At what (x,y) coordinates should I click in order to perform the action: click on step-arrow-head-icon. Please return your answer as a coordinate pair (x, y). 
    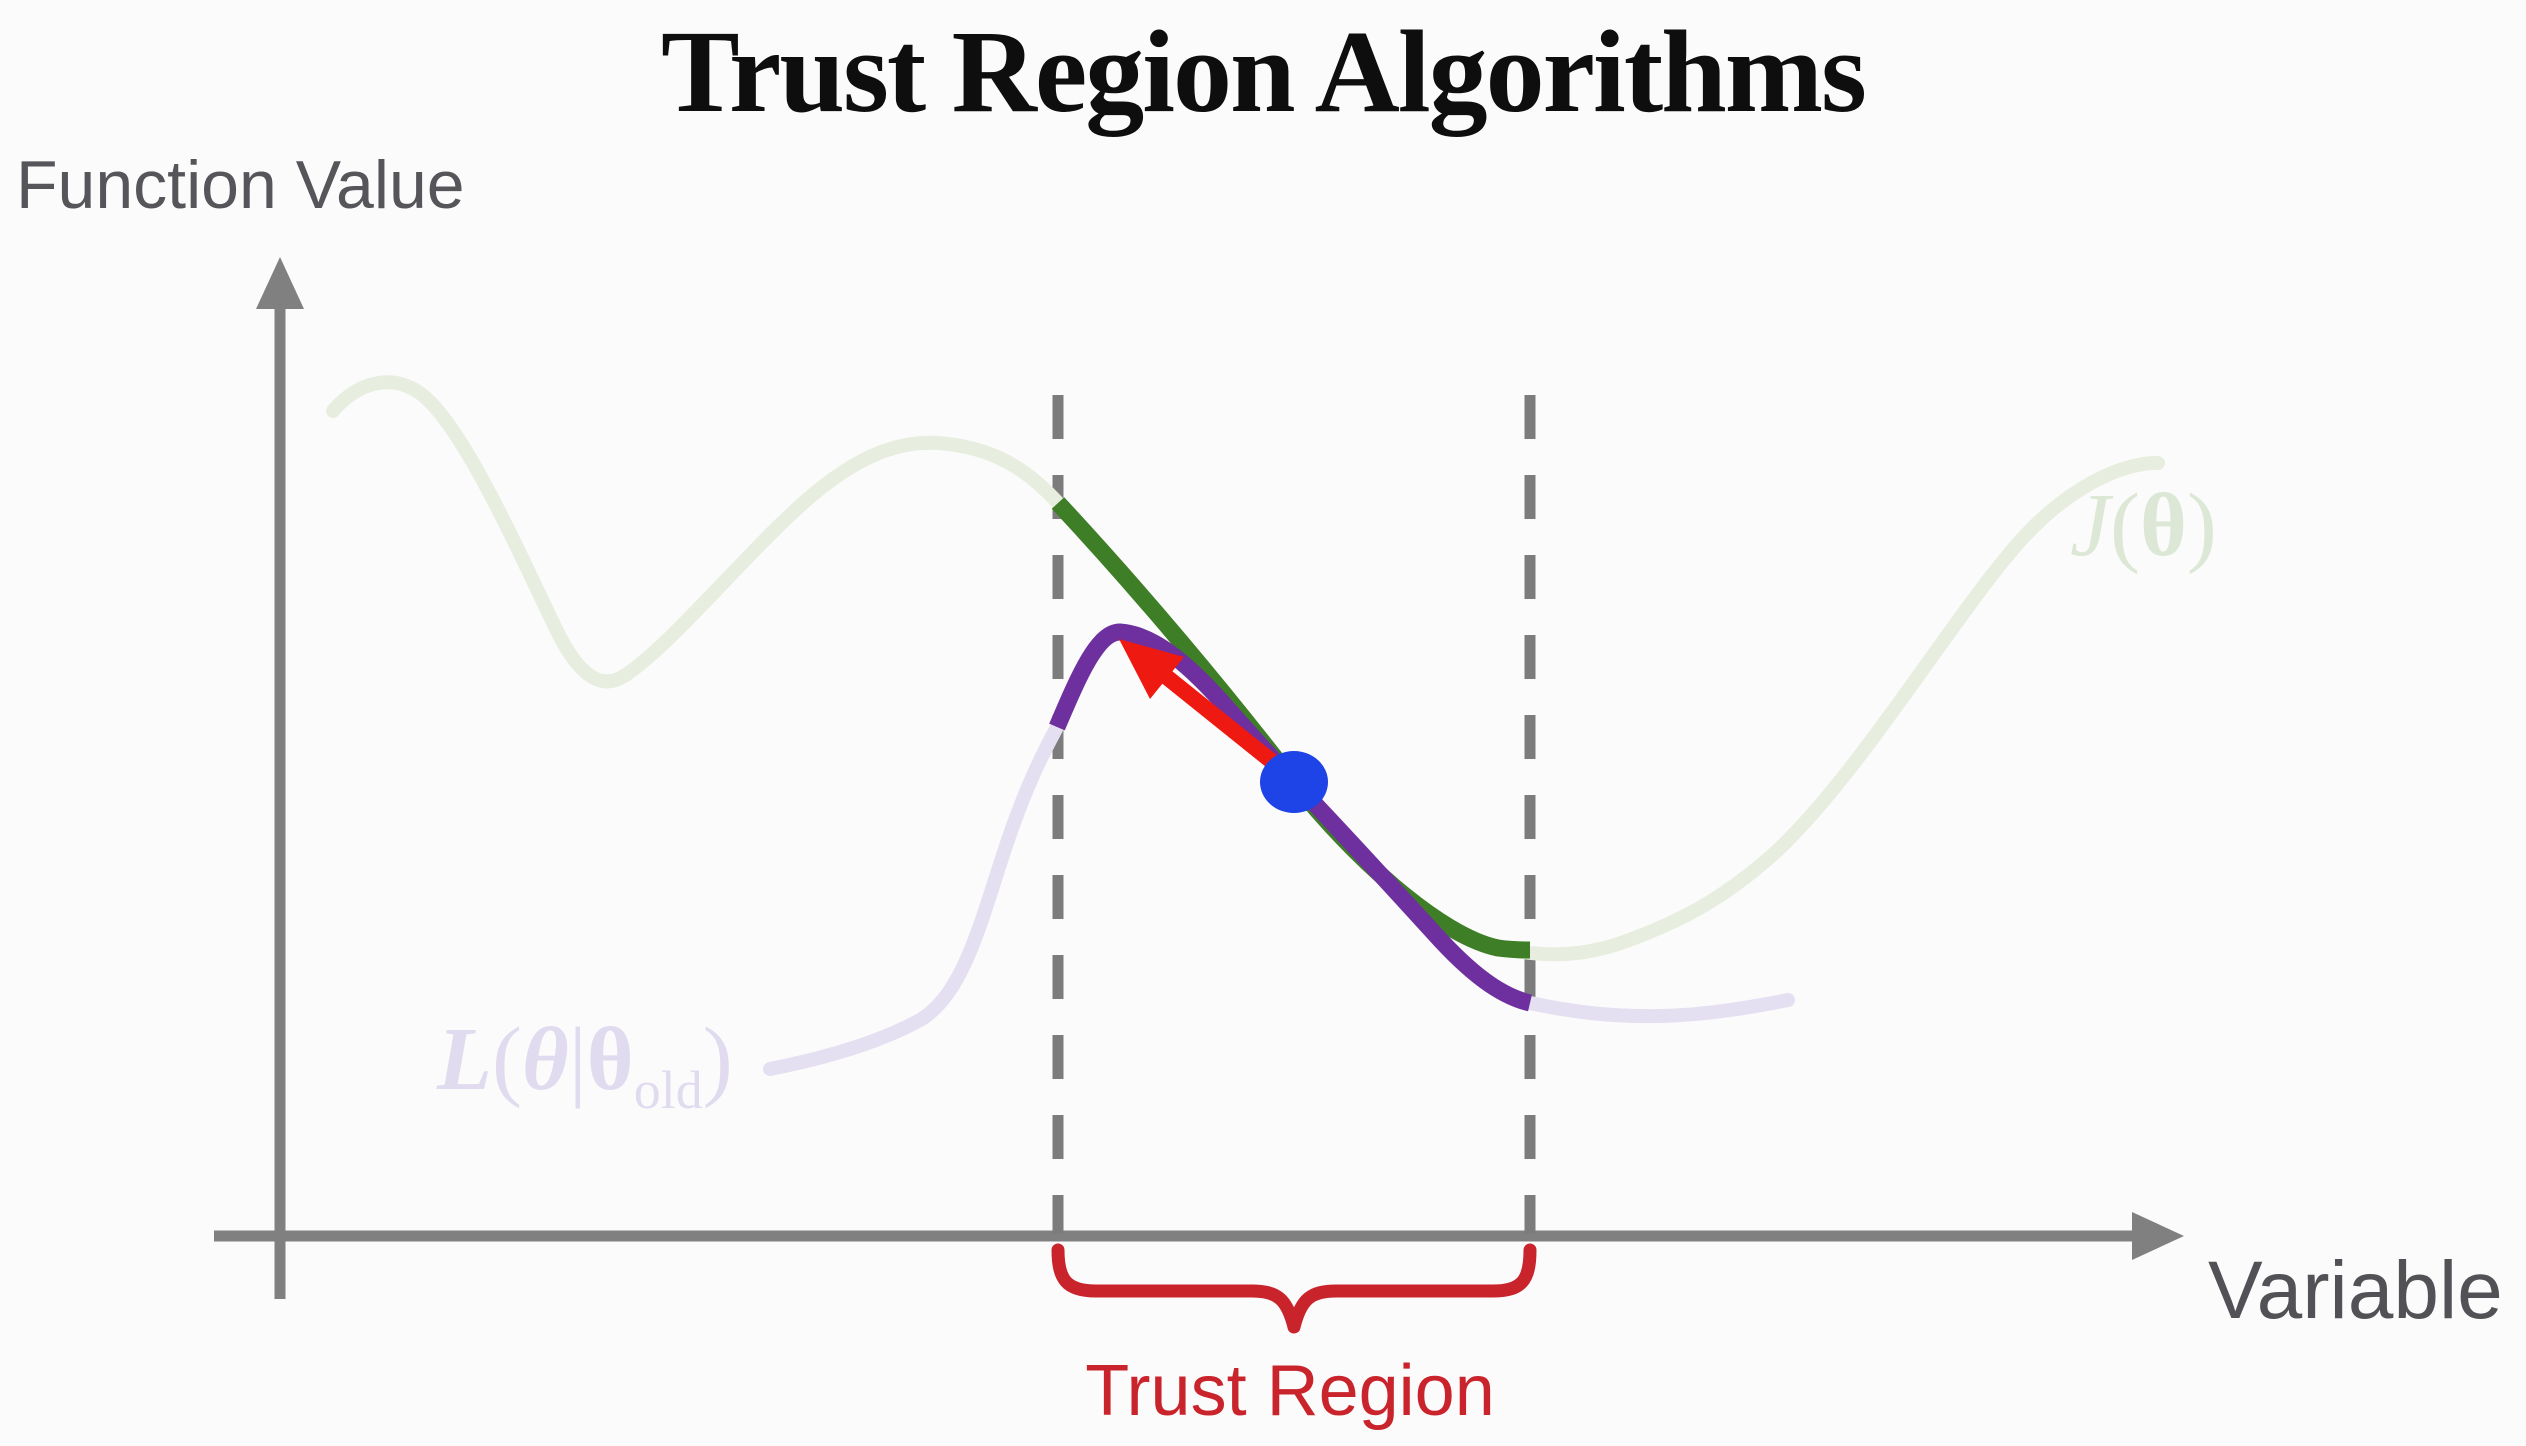
    Looking at the image, I should click on (1151, 669).